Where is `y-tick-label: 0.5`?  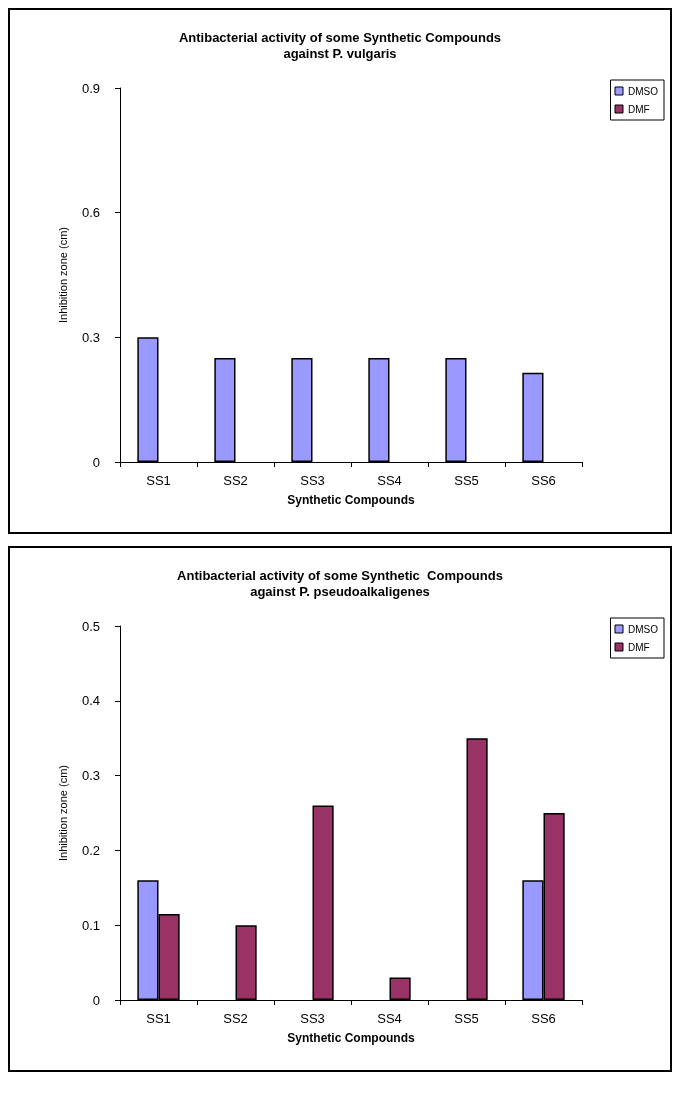 y-tick-label: 0.5 is located at coordinates (90, 626).